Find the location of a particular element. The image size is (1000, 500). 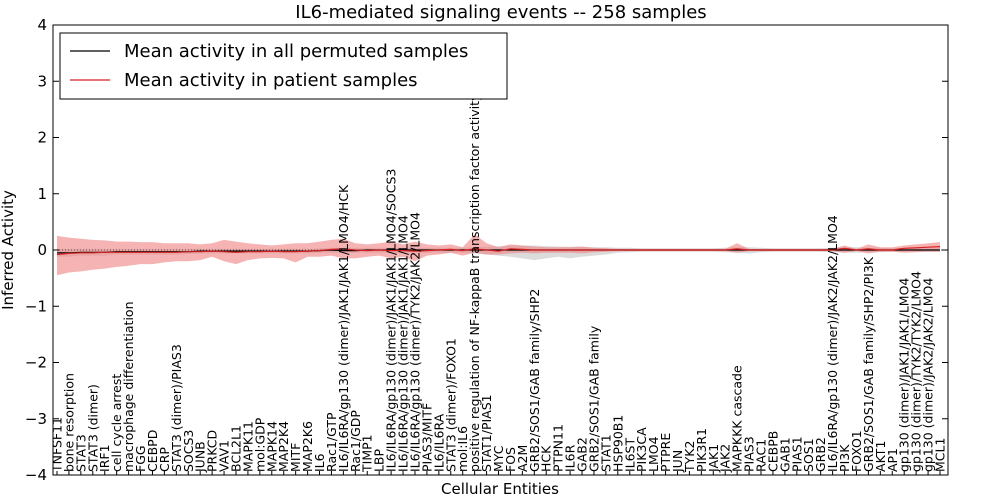

x-category-label: AP1 is located at coordinates (892, 460).